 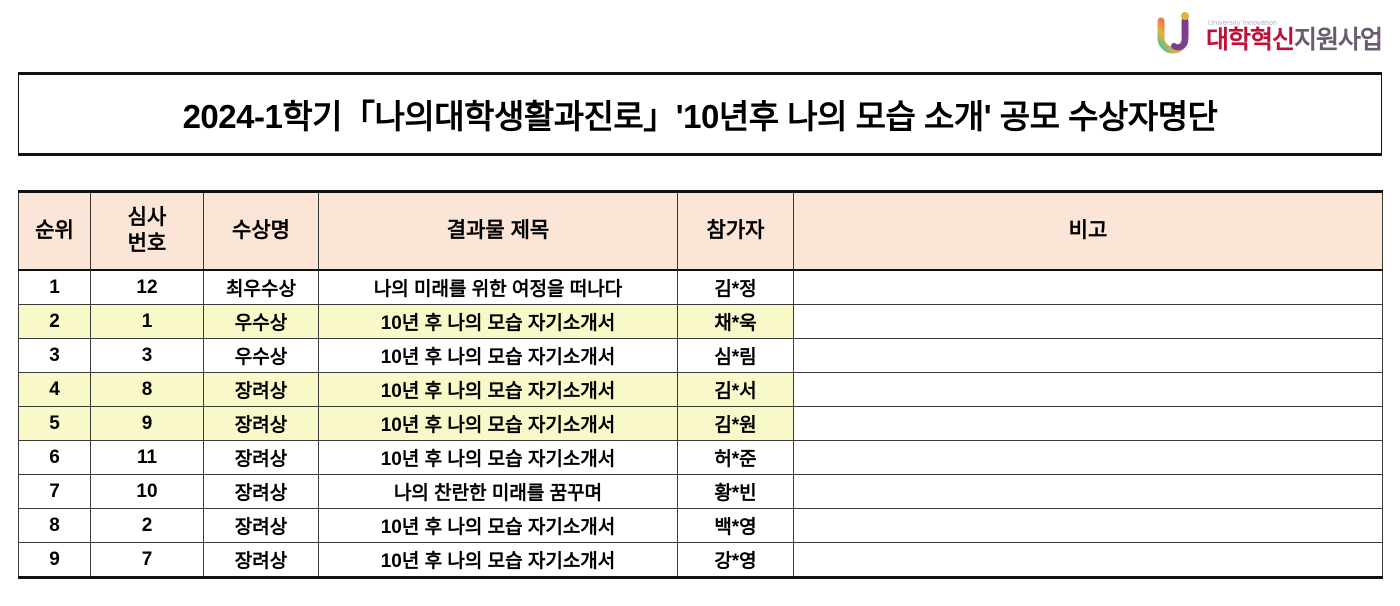 I want to click on cell-participant: 김*서, so click(x=735, y=389).